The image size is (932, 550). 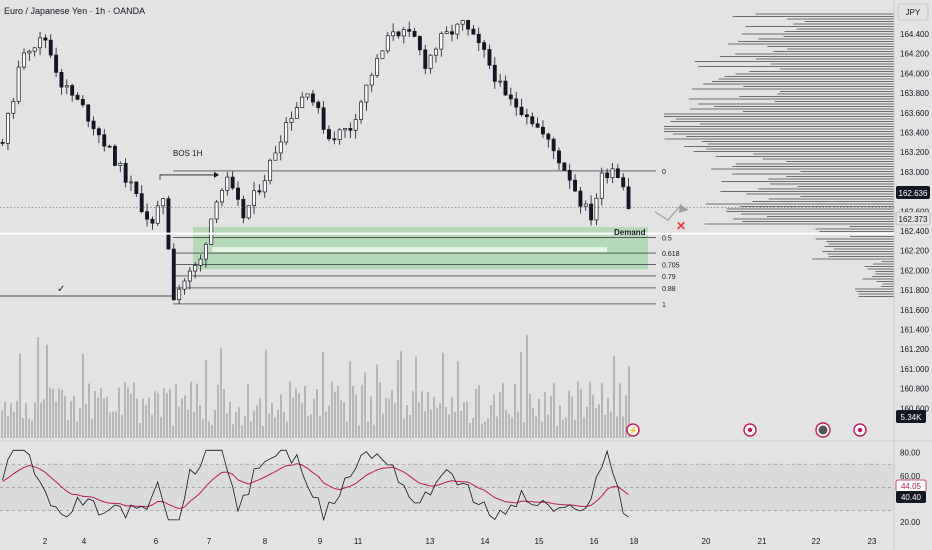 What do you see at coordinates (914, 172) in the screenshot?
I see `price-tick-label: 163.000` at bounding box center [914, 172].